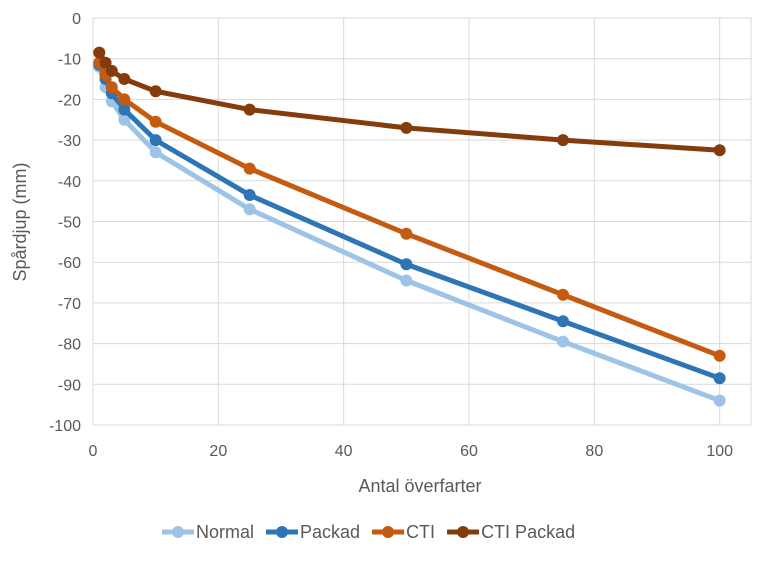 The image size is (768, 561). What do you see at coordinates (419, 486) in the screenshot?
I see `x-axis-title: Antal överfarter` at bounding box center [419, 486].